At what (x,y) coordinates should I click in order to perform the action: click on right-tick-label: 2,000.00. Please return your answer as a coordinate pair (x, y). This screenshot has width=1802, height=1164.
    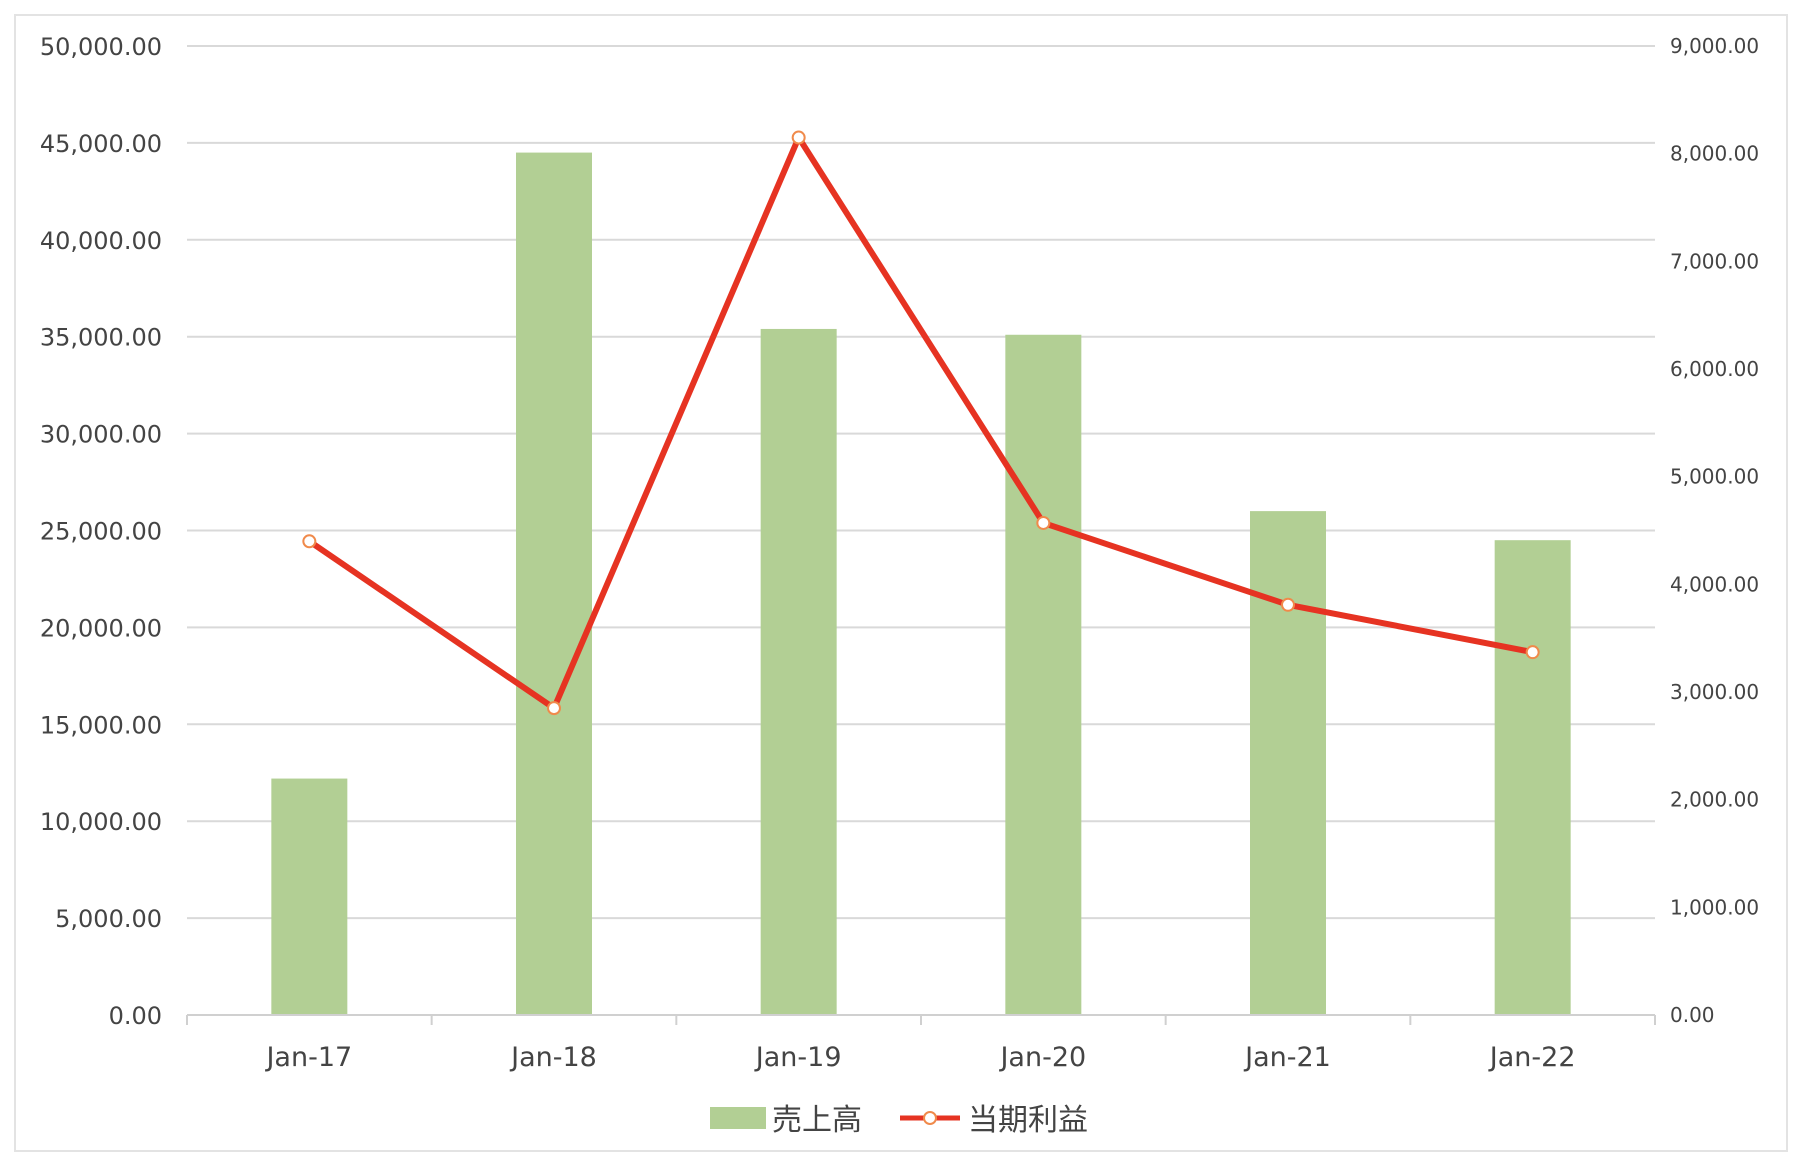
    Looking at the image, I should click on (1714, 800).